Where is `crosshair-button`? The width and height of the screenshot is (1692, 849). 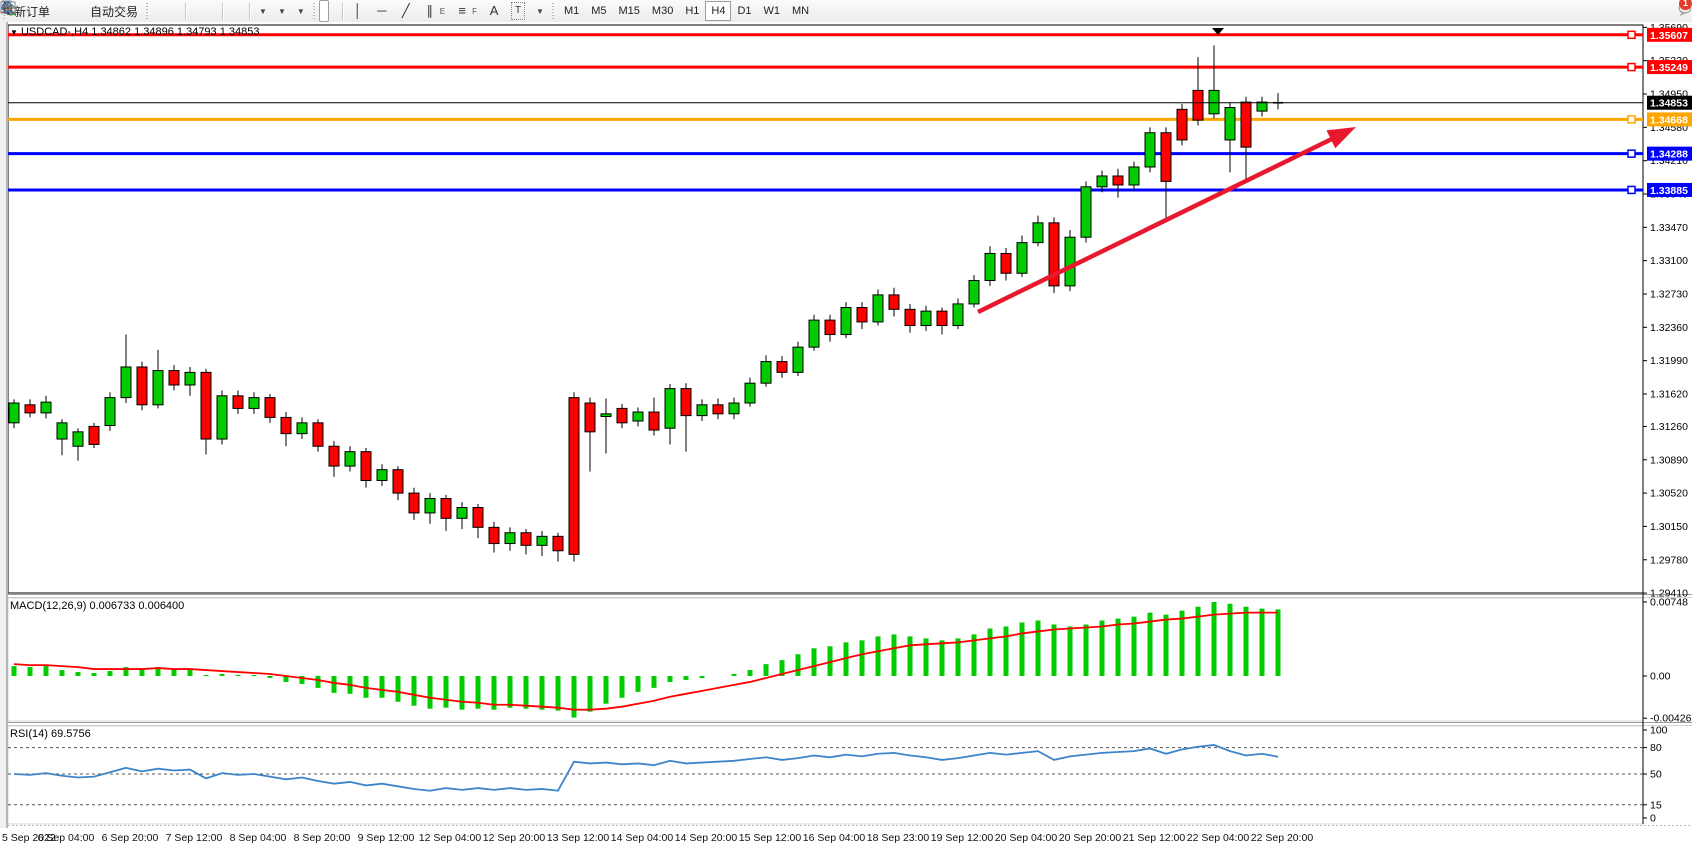
crosshair-button is located at coordinates (170, 11).